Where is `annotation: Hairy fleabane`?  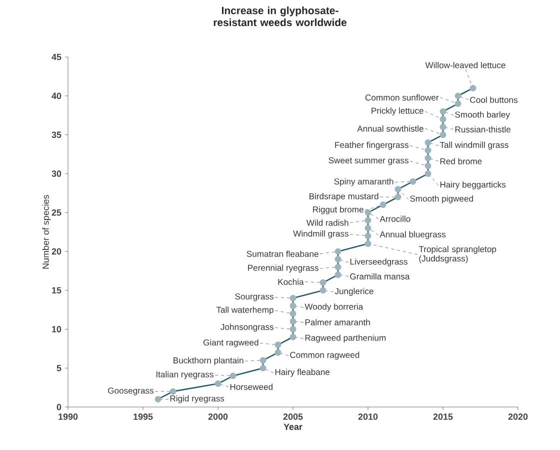 annotation: Hairy fleabane is located at coordinates (302, 372).